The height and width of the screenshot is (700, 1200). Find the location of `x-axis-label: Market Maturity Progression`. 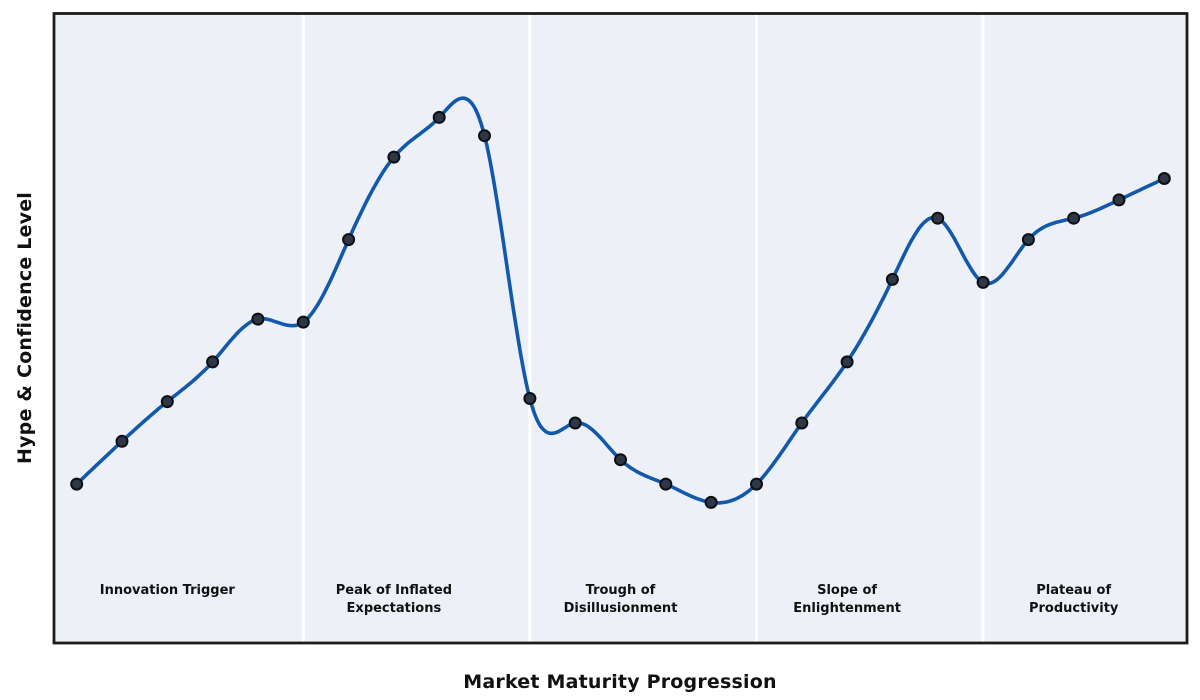

x-axis-label: Market Maturity Progression is located at coordinates (620, 682).